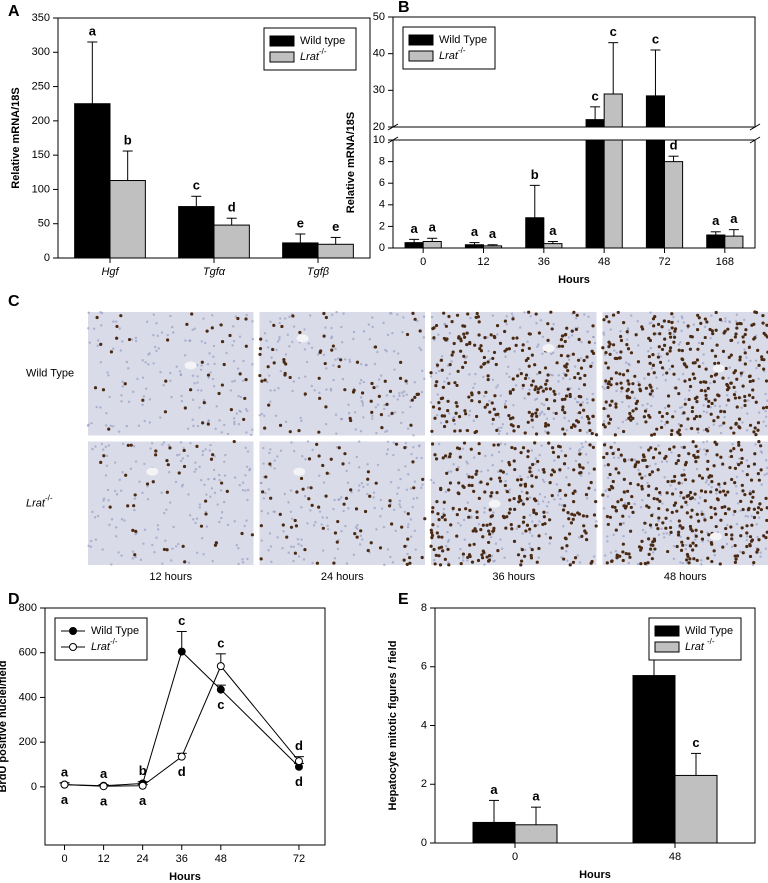 The image size is (768, 883). Describe the element at coordinates (93, 30) in the screenshot. I see `annotation: a` at that location.